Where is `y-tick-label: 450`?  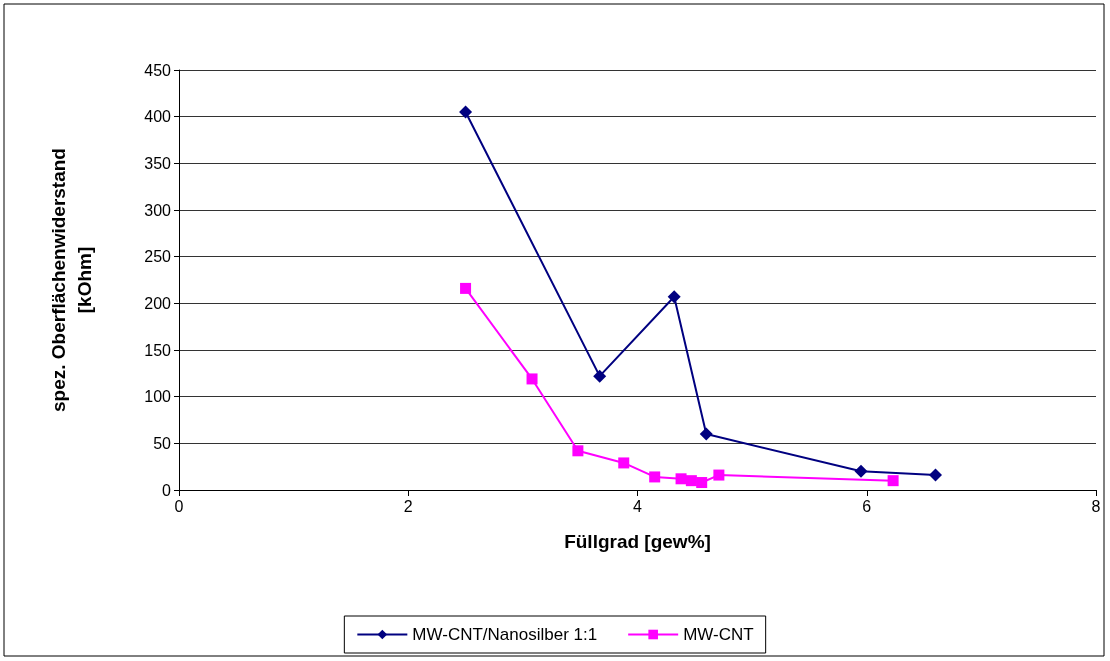
y-tick-label: 450 is located at coordinates (158, 70).